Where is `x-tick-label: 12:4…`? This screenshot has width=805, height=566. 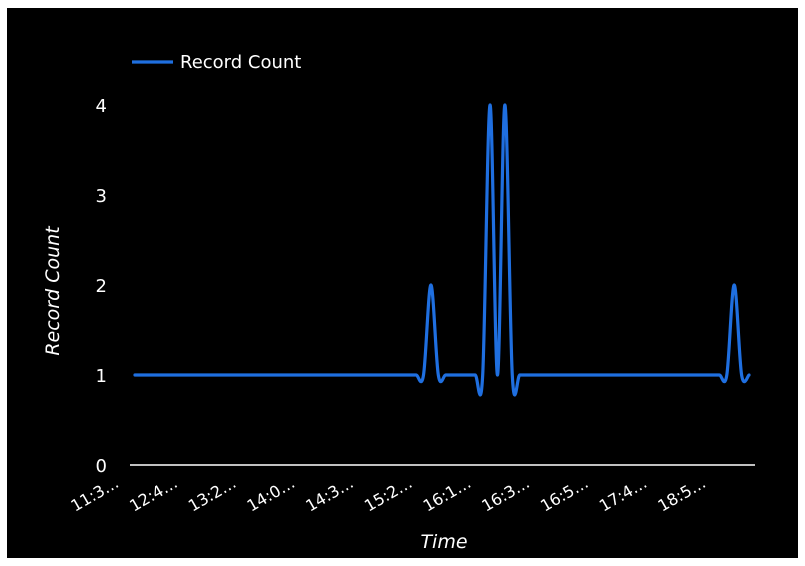
x-tick-label: 12:4… is located at coordinates (153, 494).